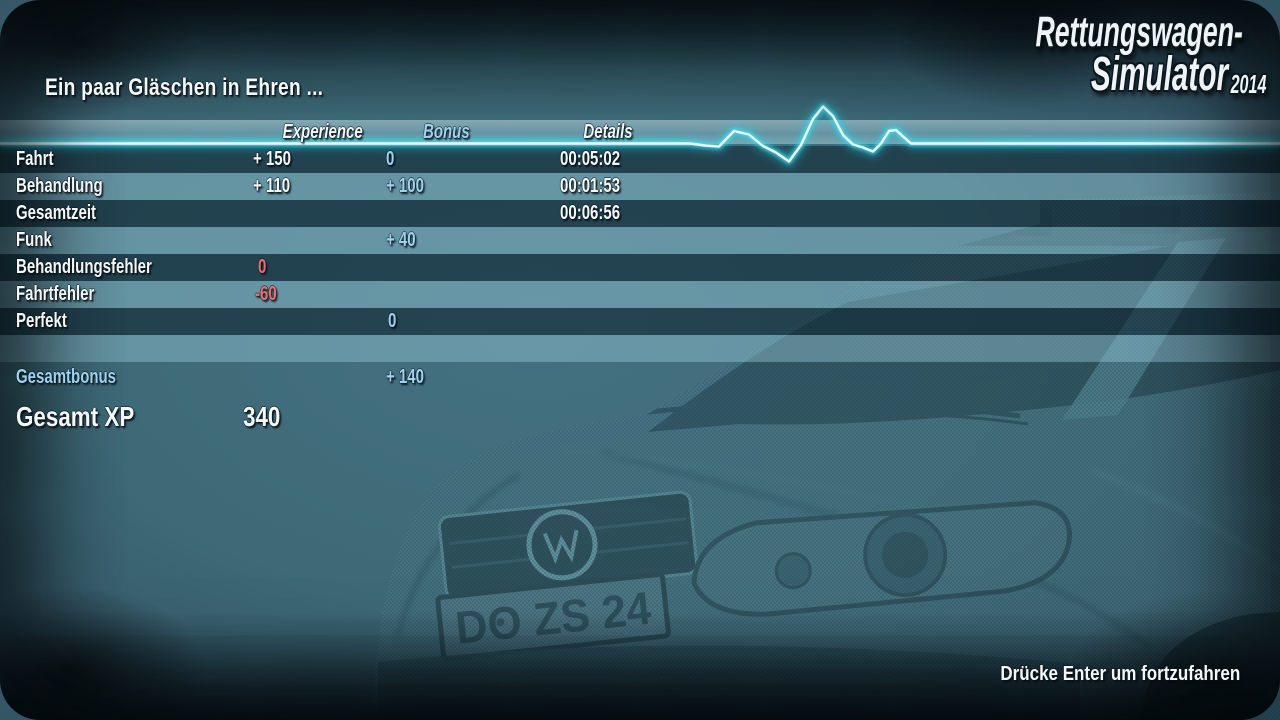 Image resolution: width=1280 pixels, height=720 pixels. I want to click on total-bonus-label: Gesamtbonus, so click(66, 377).